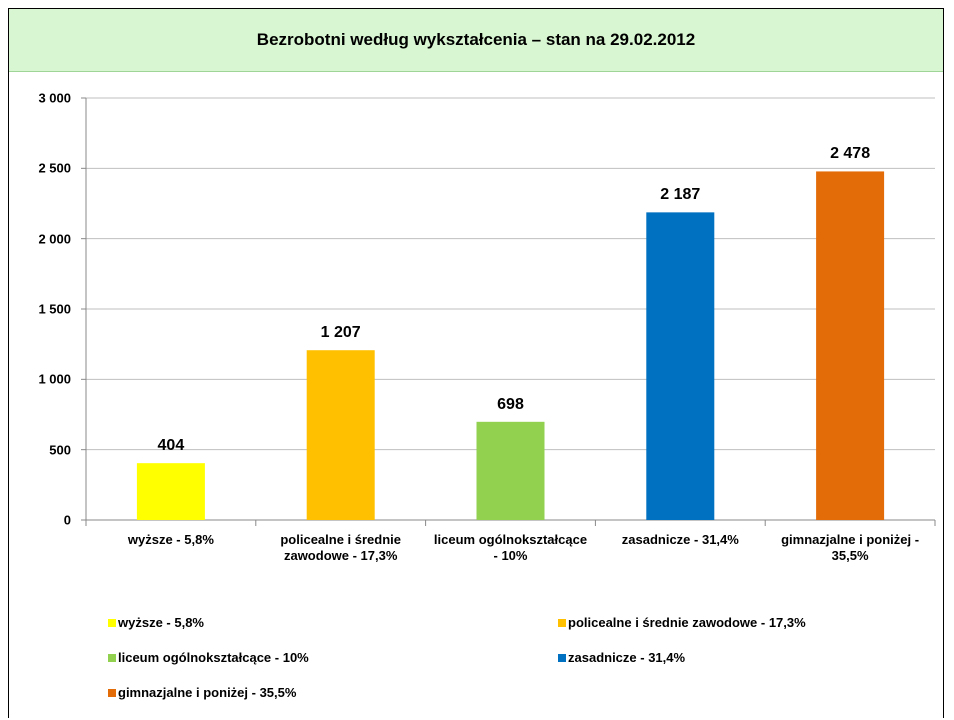 The width and height of the screenshot is (954, 720). I want to click on legend-item: zasadnicze - 31,4%, so click(621, 657).